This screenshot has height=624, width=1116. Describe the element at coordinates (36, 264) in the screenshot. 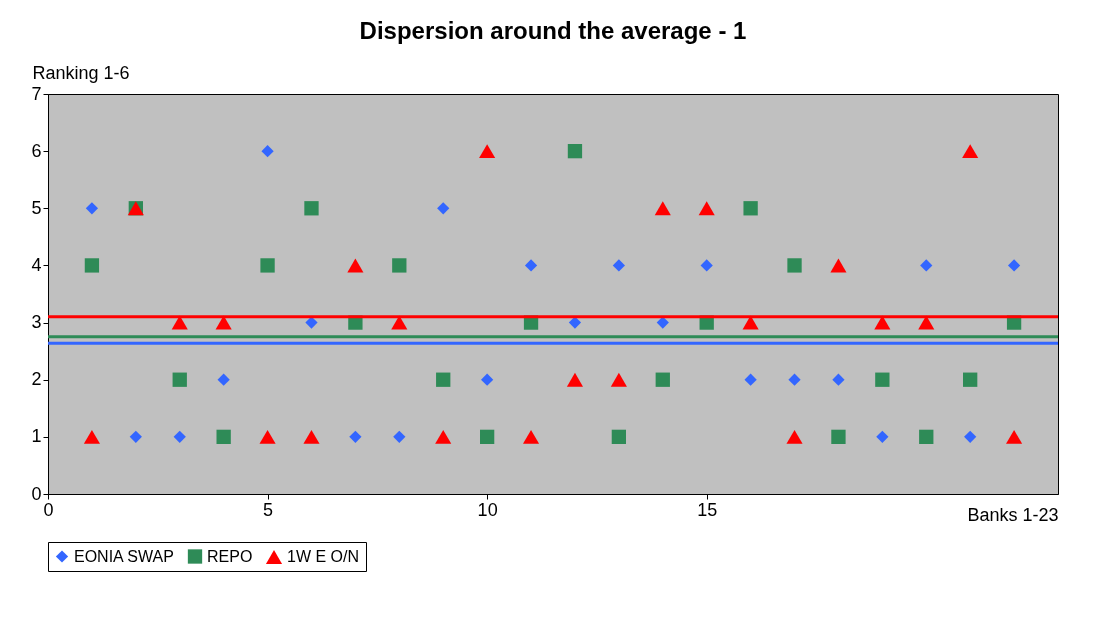

I see `y-tick-label: 4` at that location.